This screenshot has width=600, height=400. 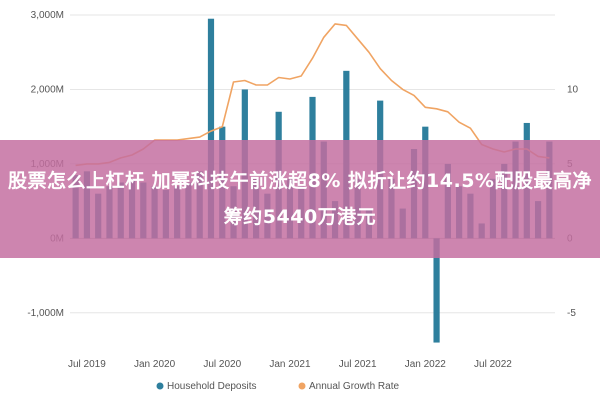 I want to click on right-tick-label-3: -5, so click(x=571, y=313).